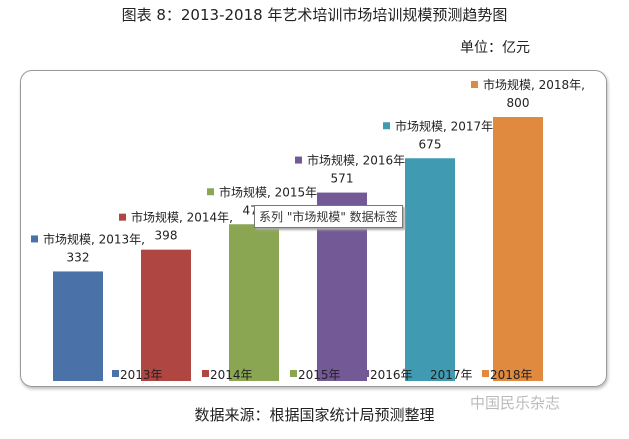 This screenshot has width=629, height=439. I want to click on data-label-text: 市场规模, 2015年,, so click(270, 191).